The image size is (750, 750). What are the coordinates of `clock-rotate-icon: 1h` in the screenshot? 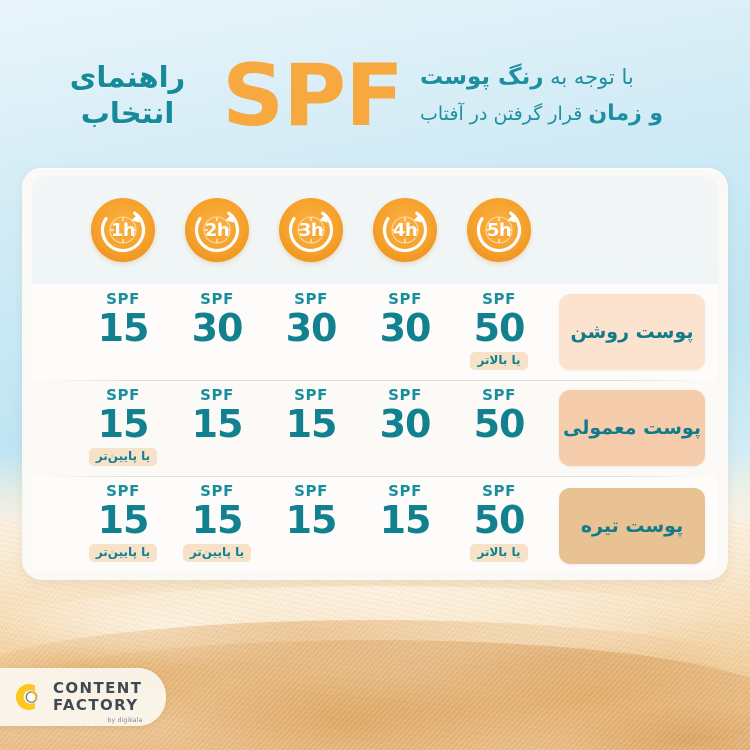 It's located at (123, 230).